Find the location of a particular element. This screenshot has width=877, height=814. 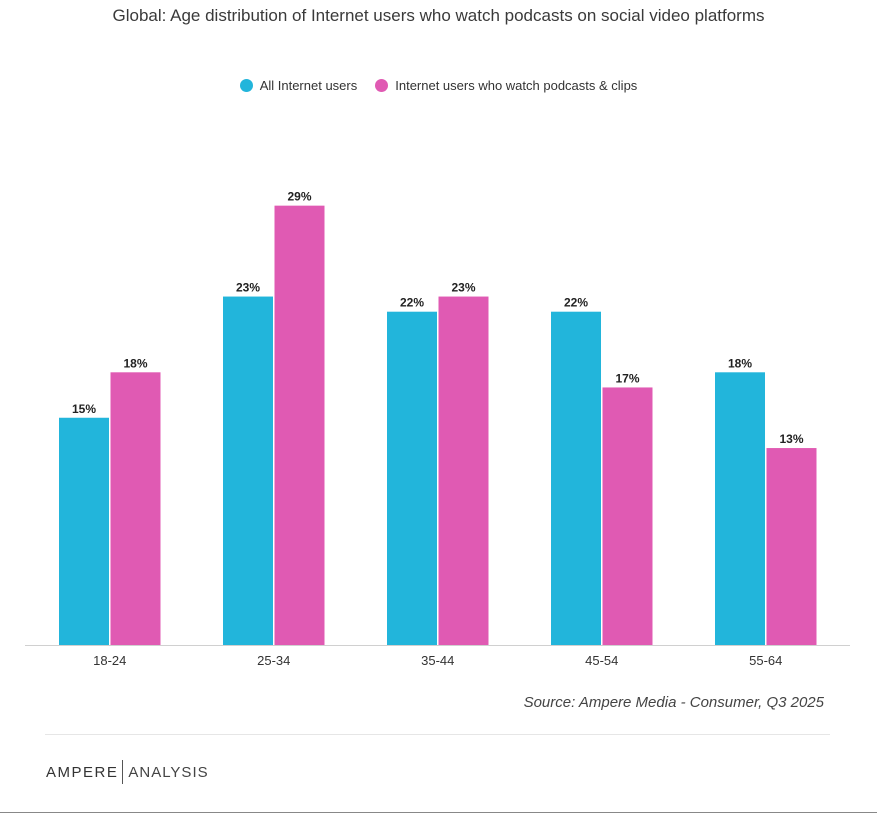

logo-separator is located at coordinates (123, 772).